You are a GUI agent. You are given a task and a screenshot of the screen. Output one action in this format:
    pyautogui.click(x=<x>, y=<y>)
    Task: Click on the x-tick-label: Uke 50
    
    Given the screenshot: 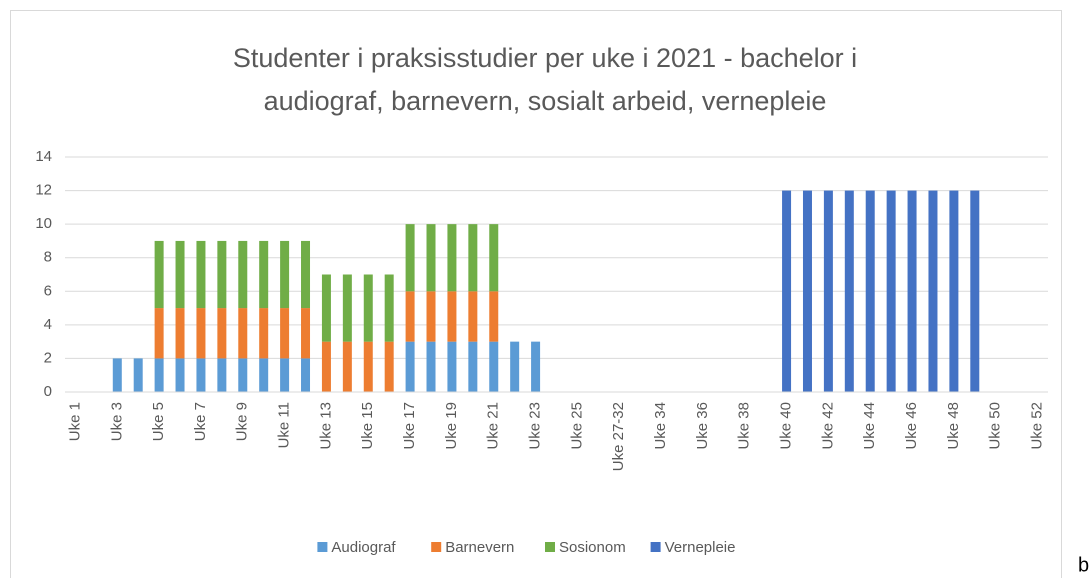 What is the action you would take?
    pyautogui.click(x=995, y=426)
    